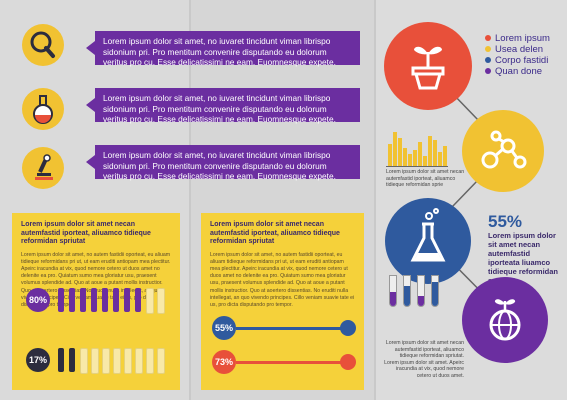 This screenshot has height=400, width=567. Describe the element at coordinates (505, 320) in the screenshot. I see `globe-plant-icon` at that location.